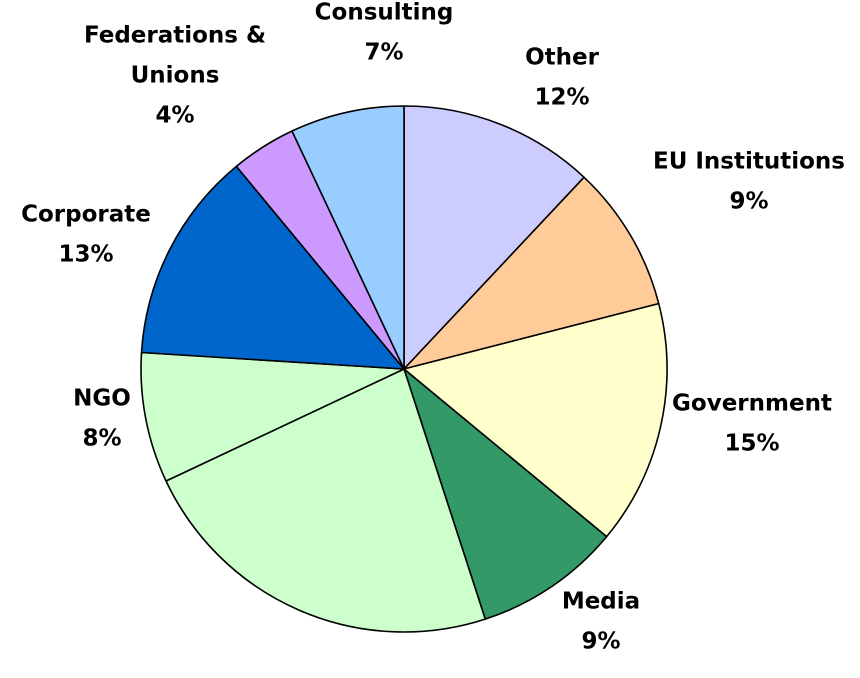 Image resolution: width=860 pixels, height=678 pixels. Describe the element at coordinates (384, 33) in the screenshot. I see `pie-label-consulting: Consulting 7%` at that location.